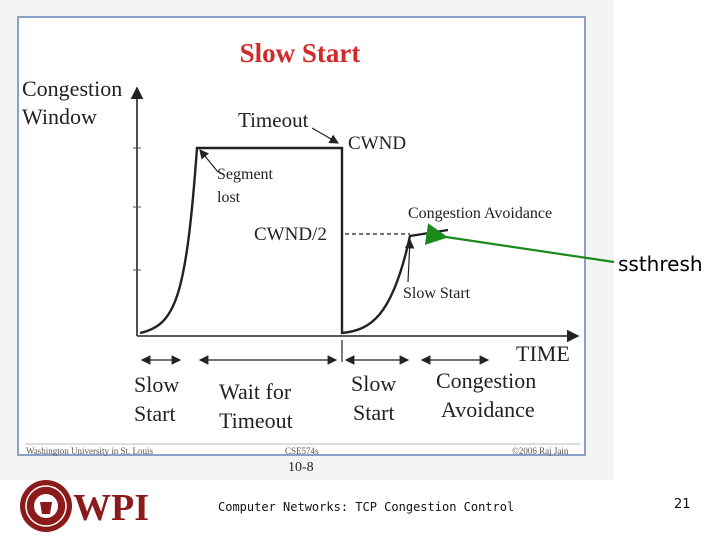 The width and height of the screenshot is (720, 540). I want to click on phase1-line2: Start, so click(155, 413).